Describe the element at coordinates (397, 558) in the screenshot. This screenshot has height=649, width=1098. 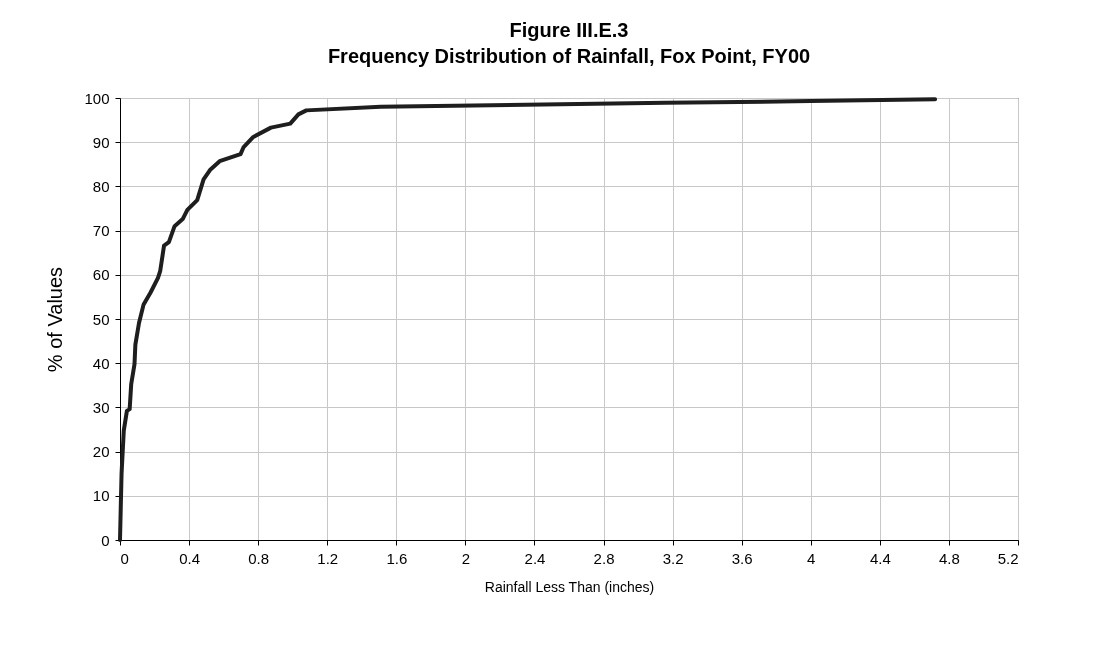
I see `x-tick-label: 1.6` at that location.